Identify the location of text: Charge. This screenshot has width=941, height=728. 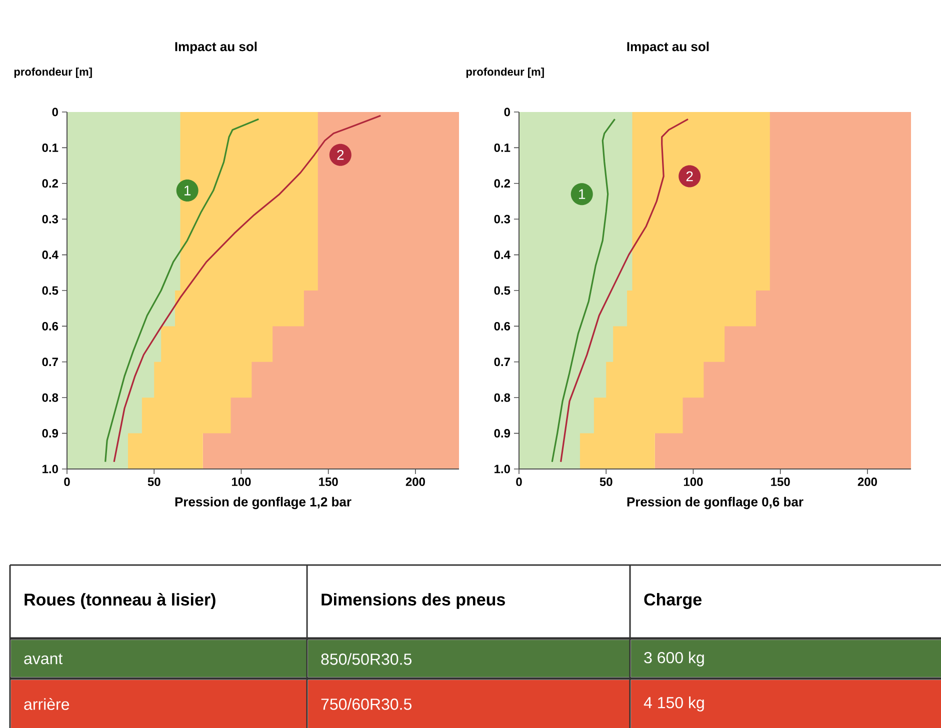
(673, 601).